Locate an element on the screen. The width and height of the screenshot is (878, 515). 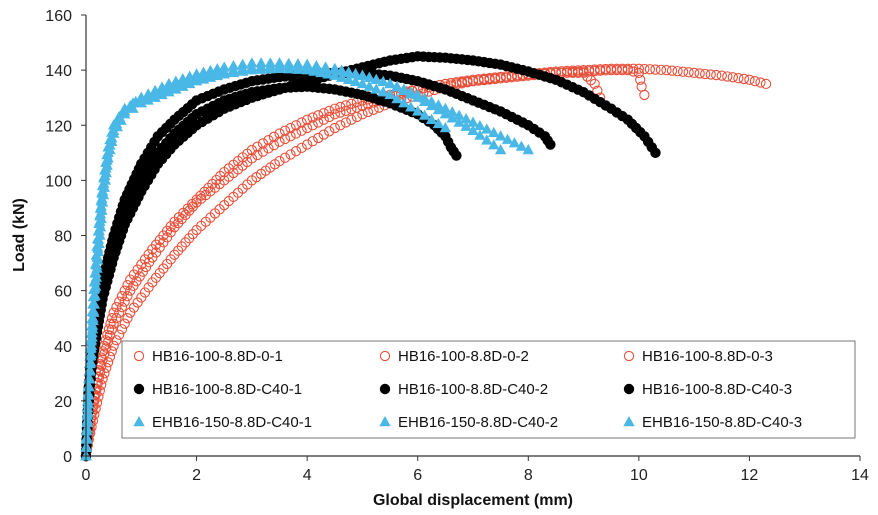
legend-item: HB16-100-8.8D-C40-2 is located at coordinates (463, 389).